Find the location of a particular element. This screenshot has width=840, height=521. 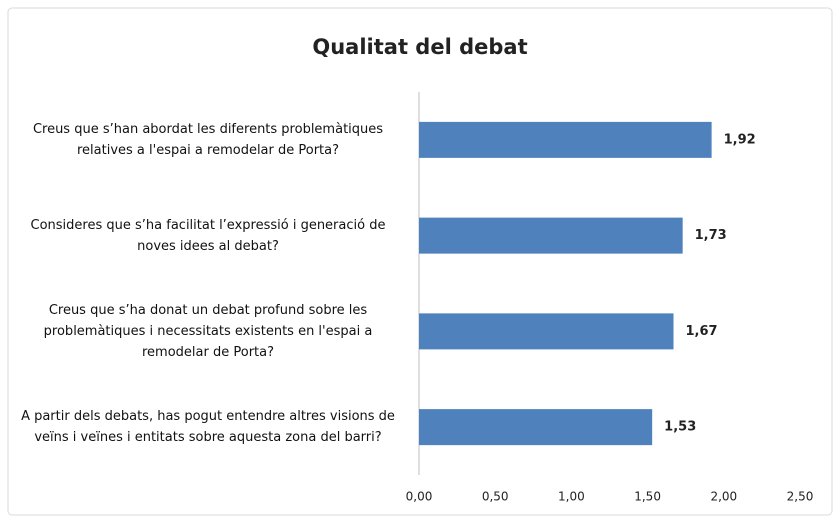

value-label: 1,67 is located at coordinates (702, 331).